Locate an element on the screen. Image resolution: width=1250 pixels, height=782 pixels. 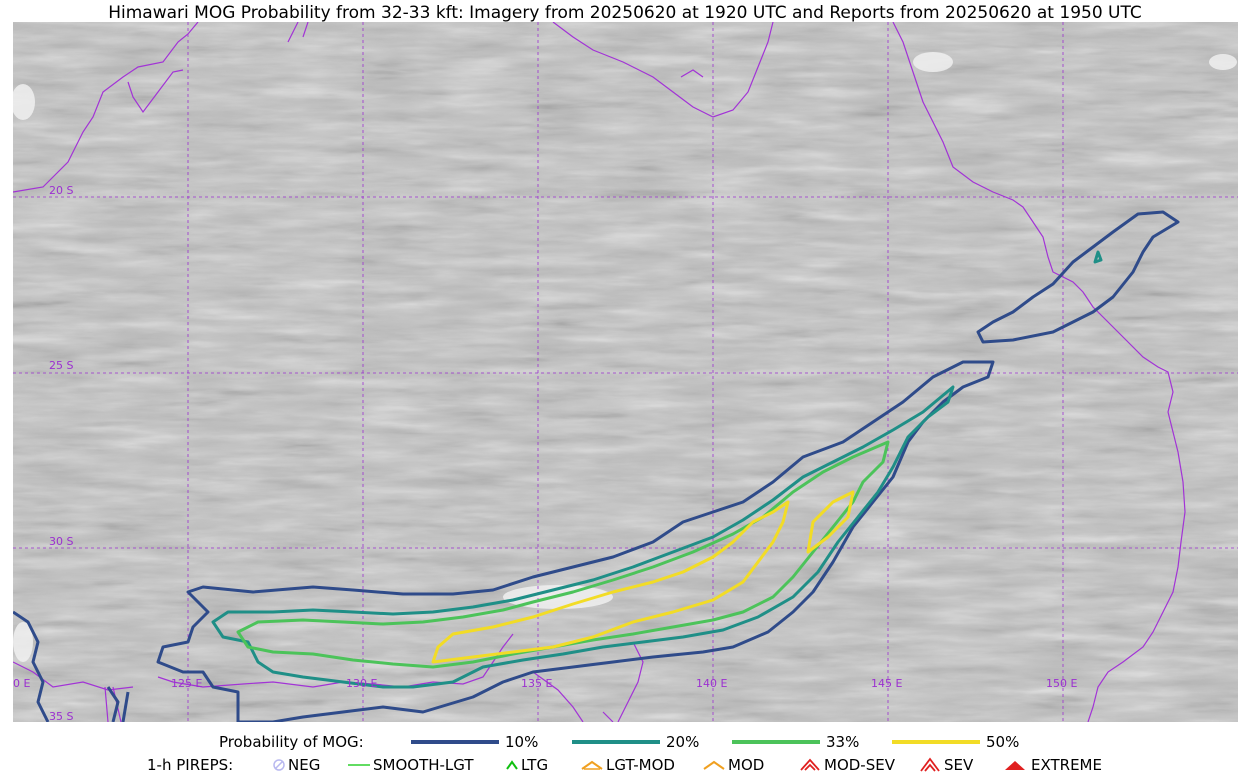
extreme-icon is located at coordinates (1015, 765).